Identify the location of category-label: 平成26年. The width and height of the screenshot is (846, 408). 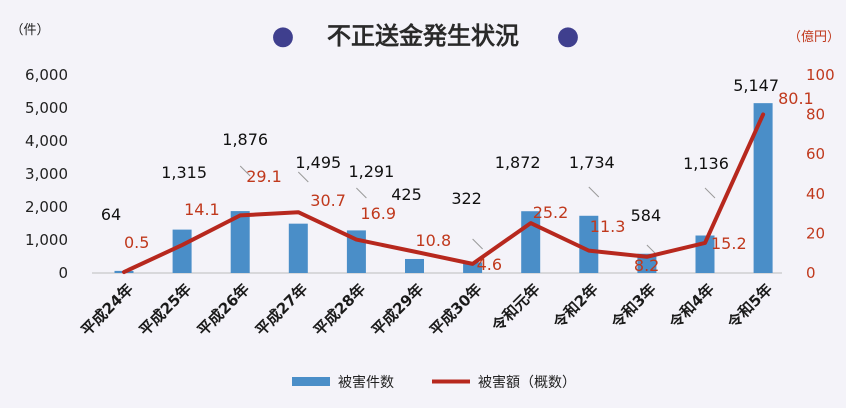
(223, 309).